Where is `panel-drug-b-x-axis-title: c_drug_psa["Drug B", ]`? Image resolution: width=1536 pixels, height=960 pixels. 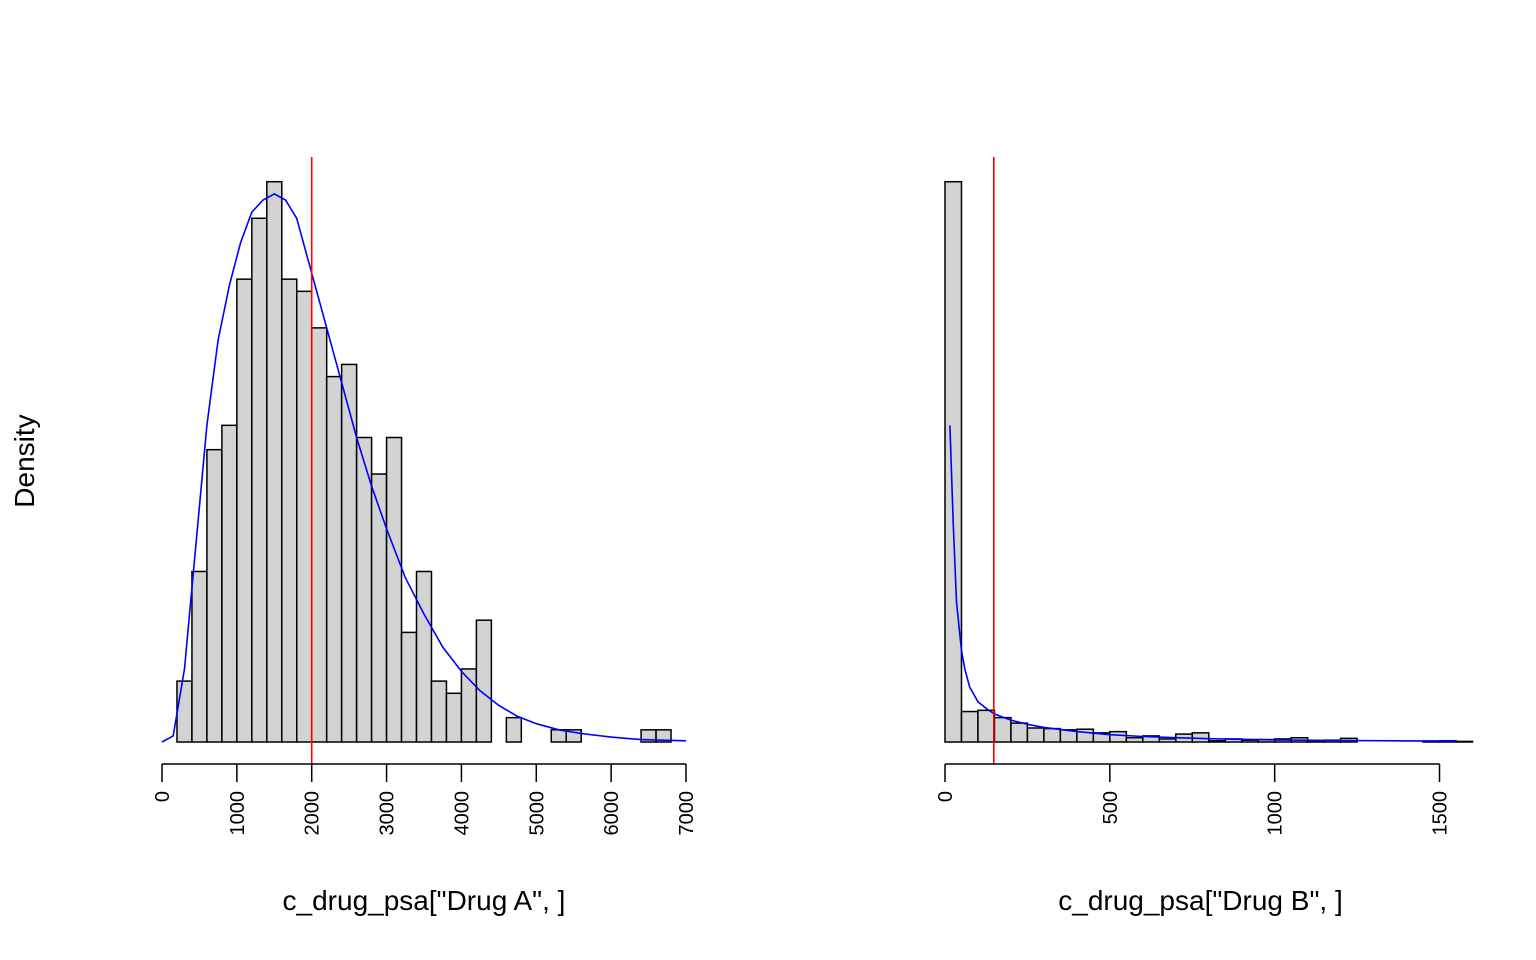 panel-drug-b-x-axis-title: c_drug_psa["Drug B", ] is located at coordinates (1200, 900).